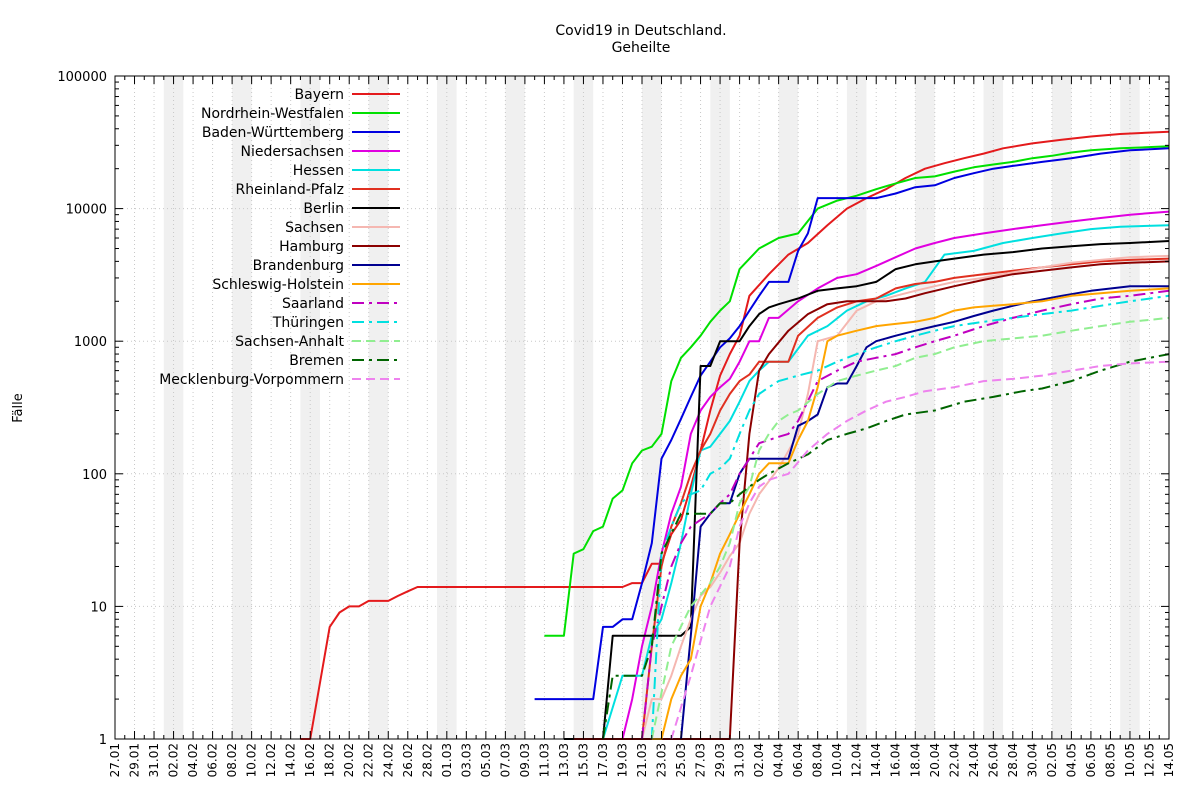 The height and width of the screenshot is (800, 1200). I want to click on legend-label: Bremen, so click(316, 361).